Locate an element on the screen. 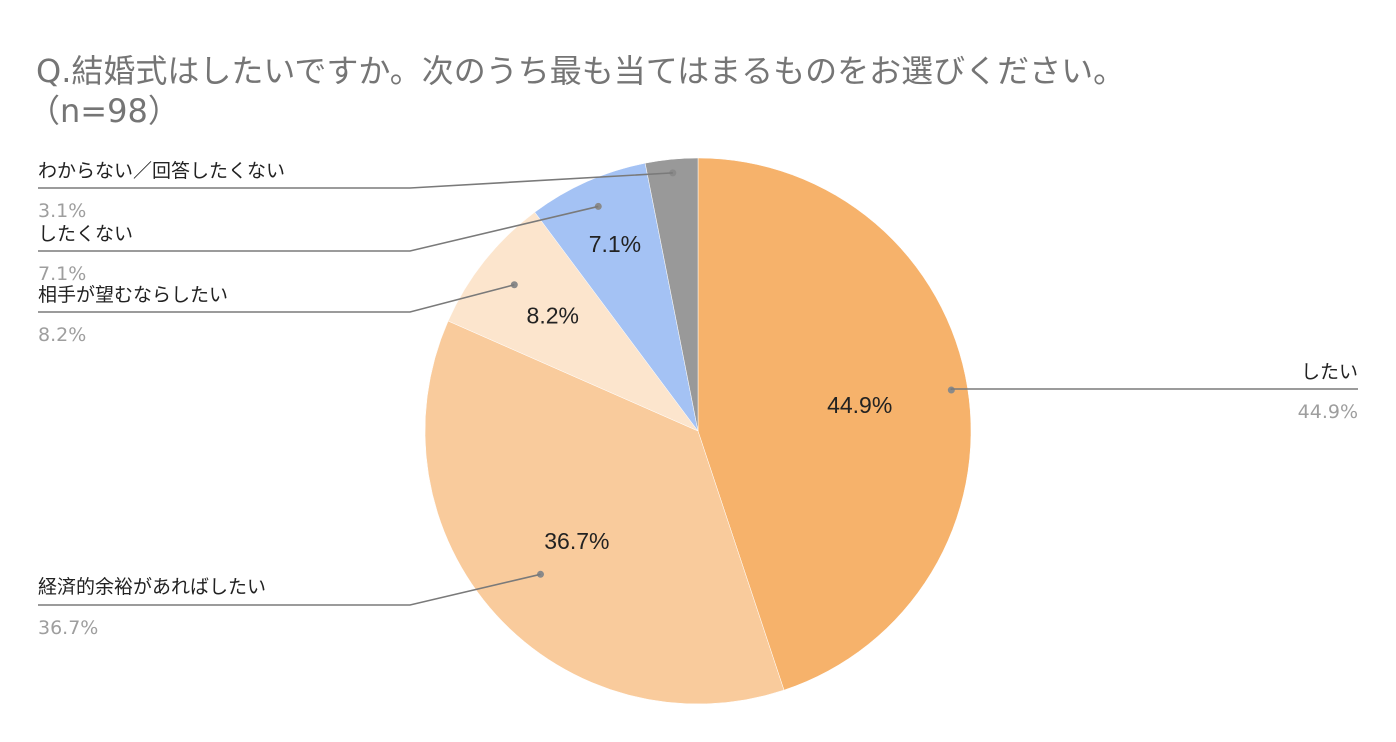  category-percent-5: 3.1% is located at coordinates (62, 211).